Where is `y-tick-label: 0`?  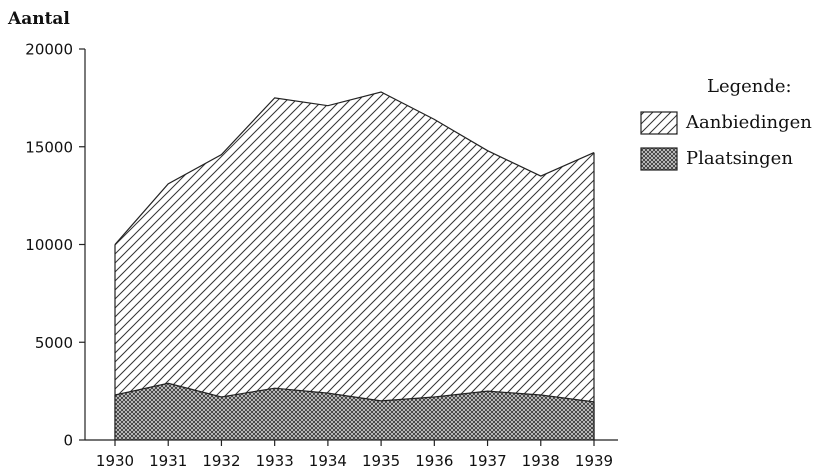 y-tick-label: 0 is located at coordinates (68, 441).